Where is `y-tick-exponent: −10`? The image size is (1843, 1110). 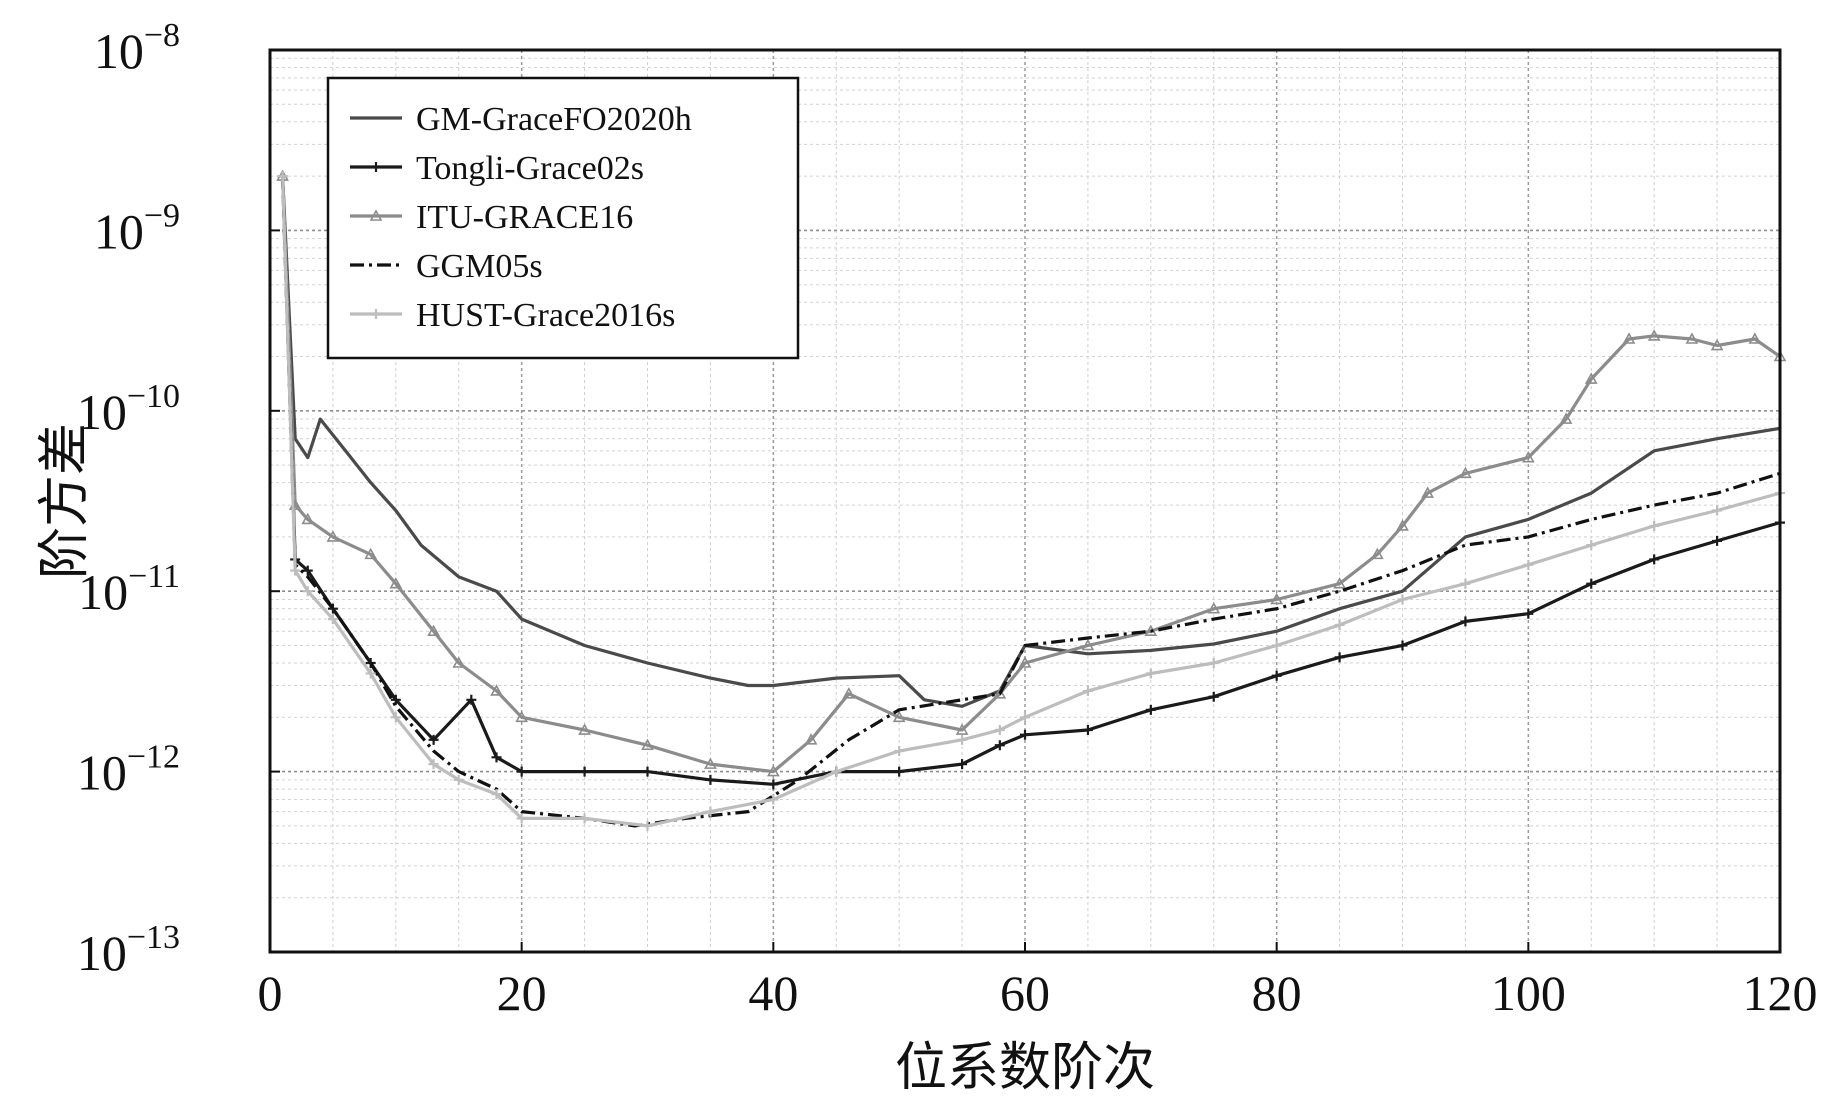 y-tick-exponent: −10 is located at coordinates (153, 396).